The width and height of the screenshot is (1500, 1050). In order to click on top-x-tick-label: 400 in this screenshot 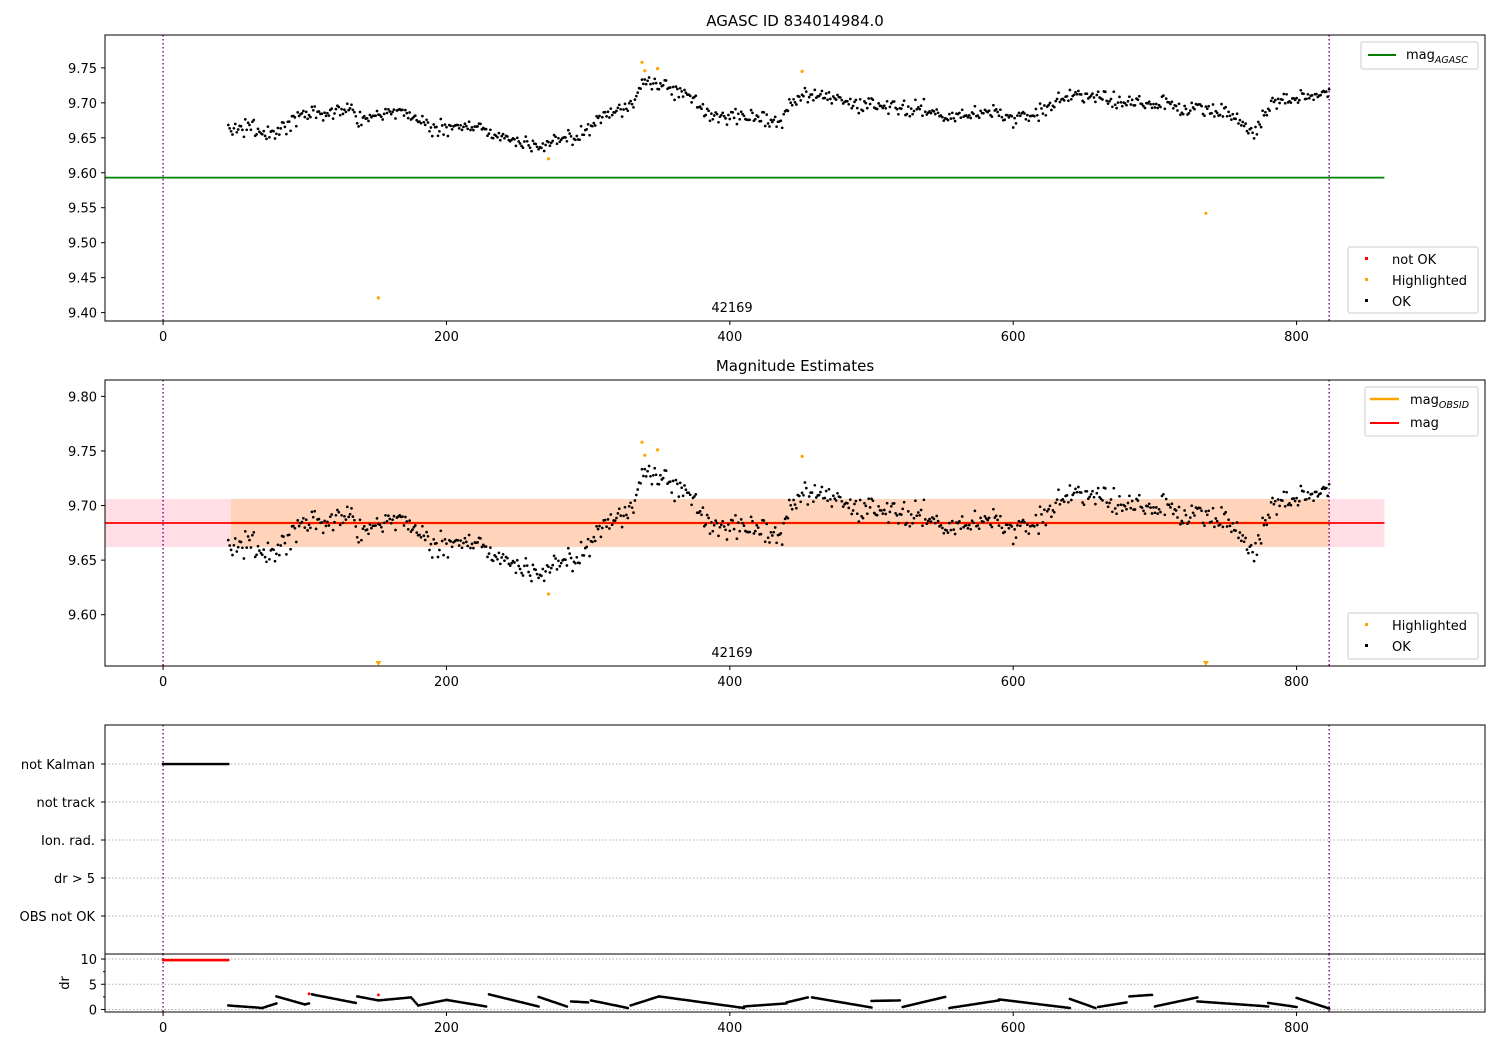, I will do `click(729, 337)`.